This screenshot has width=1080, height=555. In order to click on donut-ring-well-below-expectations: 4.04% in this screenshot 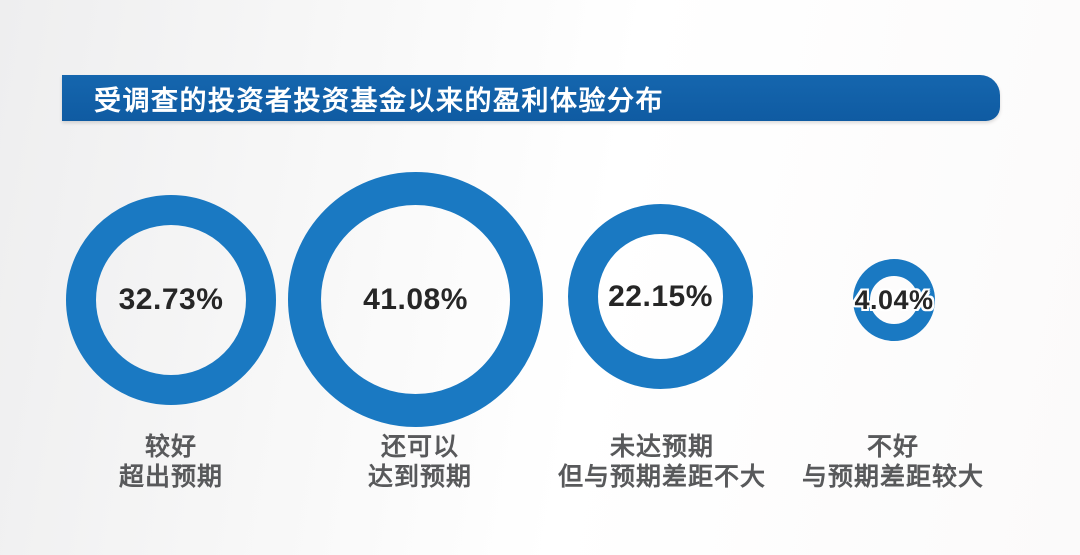, I will do `click(894, 300)`.